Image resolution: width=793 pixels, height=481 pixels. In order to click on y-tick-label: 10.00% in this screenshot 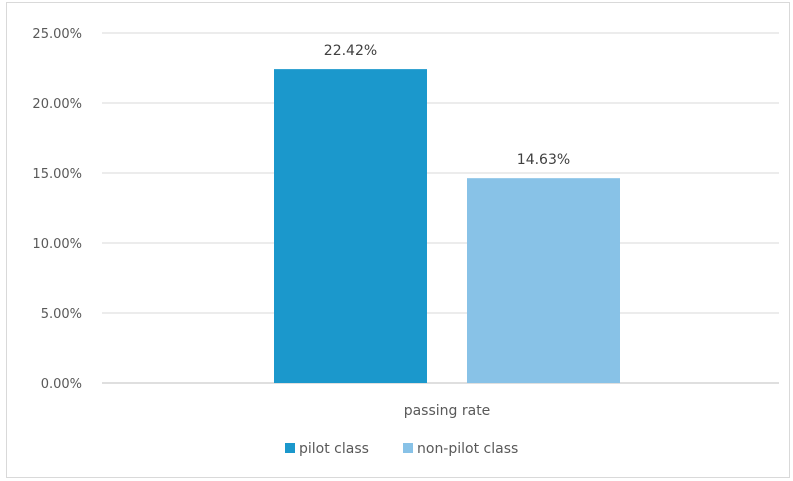, I will do `click(57, 244)`.